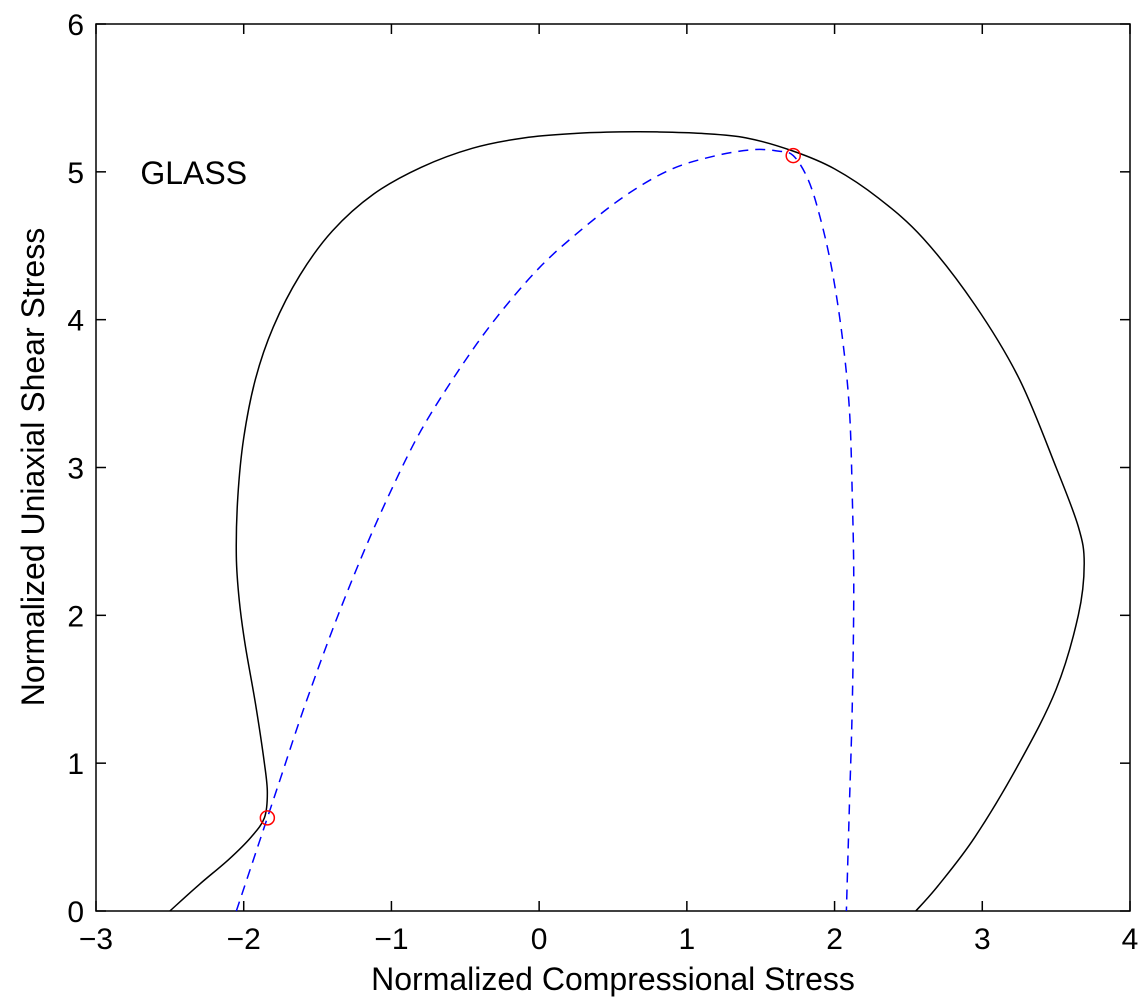 This screenshot has width=1146, height=1006. I want to click on y-tick-label: 3, so click(75, 469).